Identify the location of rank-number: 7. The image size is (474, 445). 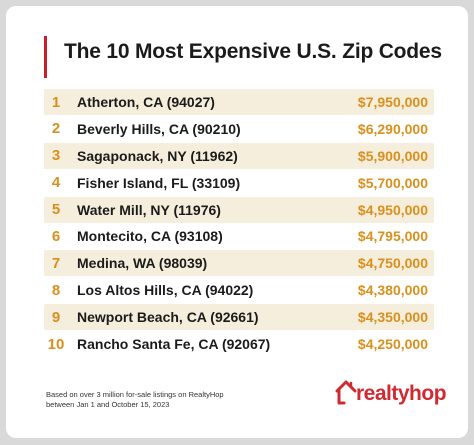
(56, 263).